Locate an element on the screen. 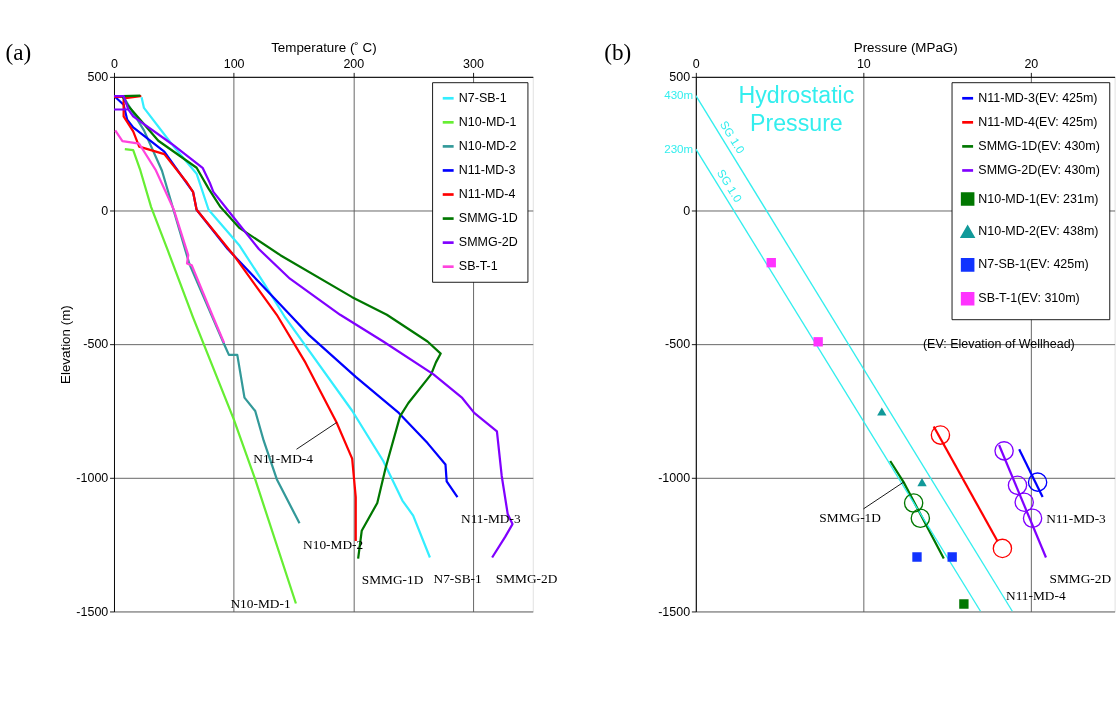 This screenshot has height=719, width=1120. x-tick-label: 20 is located at coordinates (1031, 64).